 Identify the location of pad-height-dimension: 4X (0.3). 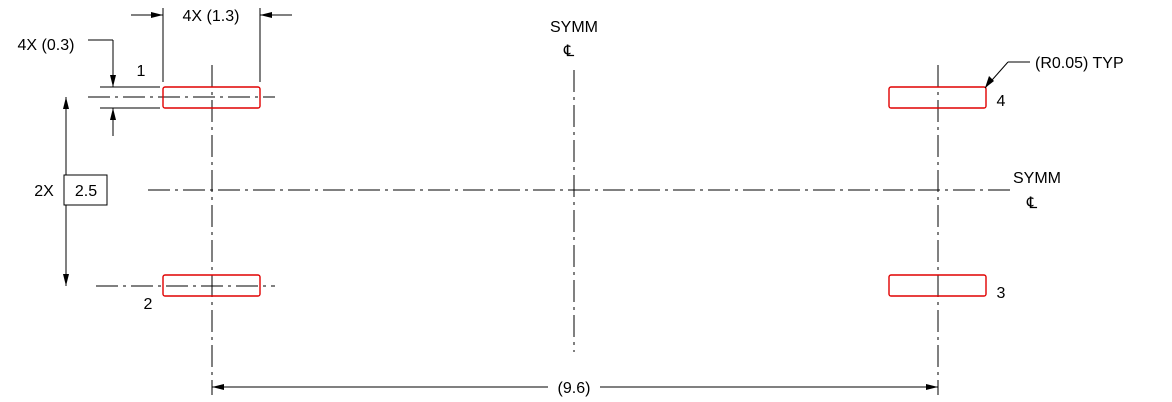
(89, 86).